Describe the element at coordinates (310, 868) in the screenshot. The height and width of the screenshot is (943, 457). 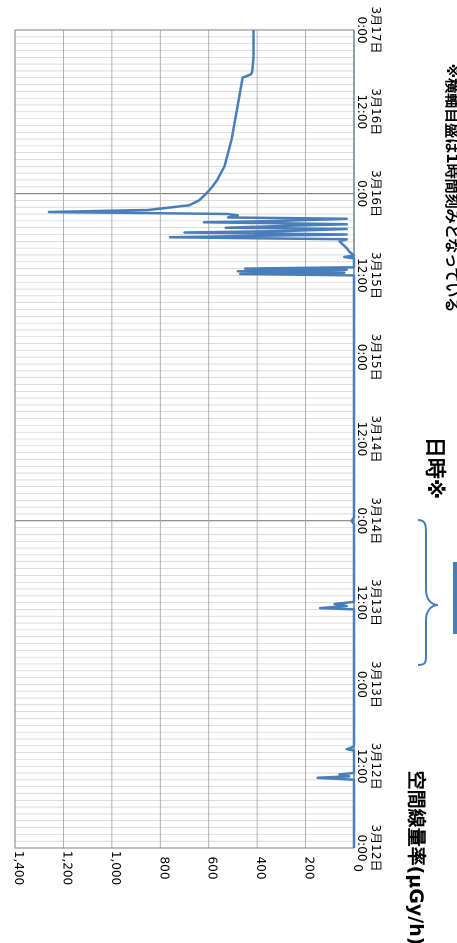
I see `y-tick-label: 200` at that location.